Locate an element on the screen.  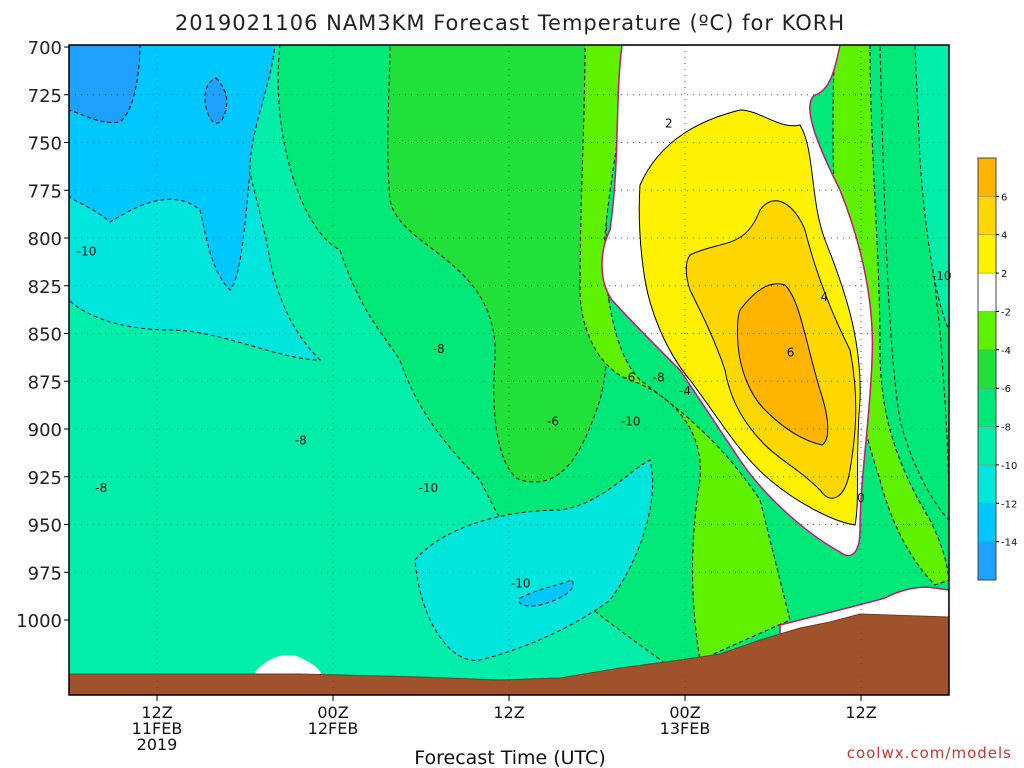
contour-label: -4 is located at coordinates (685, 391).